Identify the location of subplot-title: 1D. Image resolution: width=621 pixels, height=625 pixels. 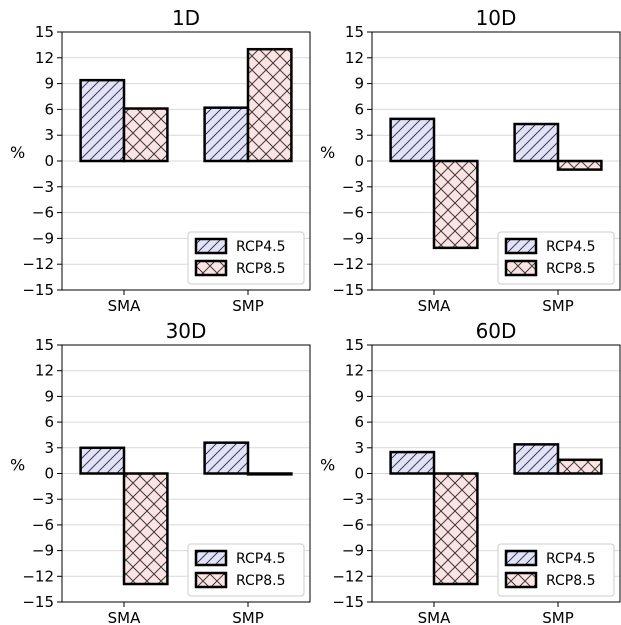
(186, 18).